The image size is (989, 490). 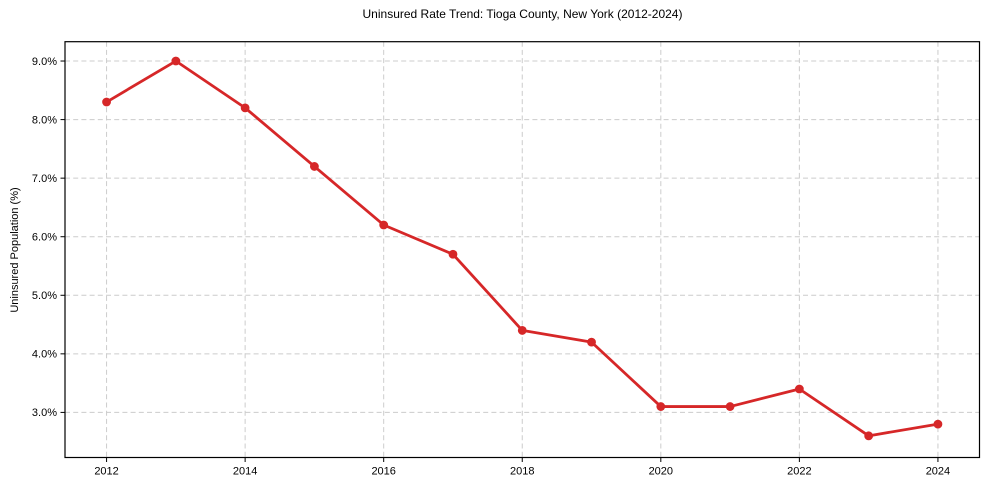 What do you see at coordinates (44, 179) in the screenshot?
I see `y-tick-label: 7.0%` at bounding box center [44, 179].